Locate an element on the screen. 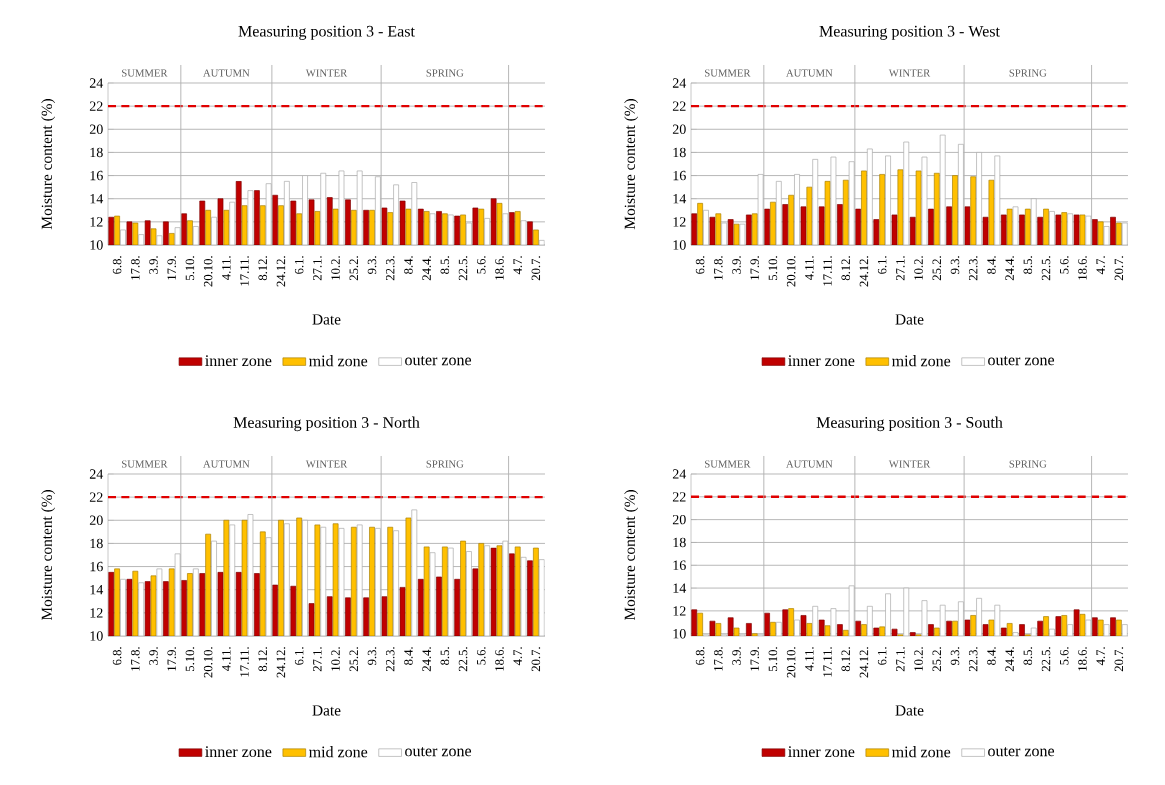 The image size is (1165, 785). y-tick-label: 12 is located at coordinates (96, 613).